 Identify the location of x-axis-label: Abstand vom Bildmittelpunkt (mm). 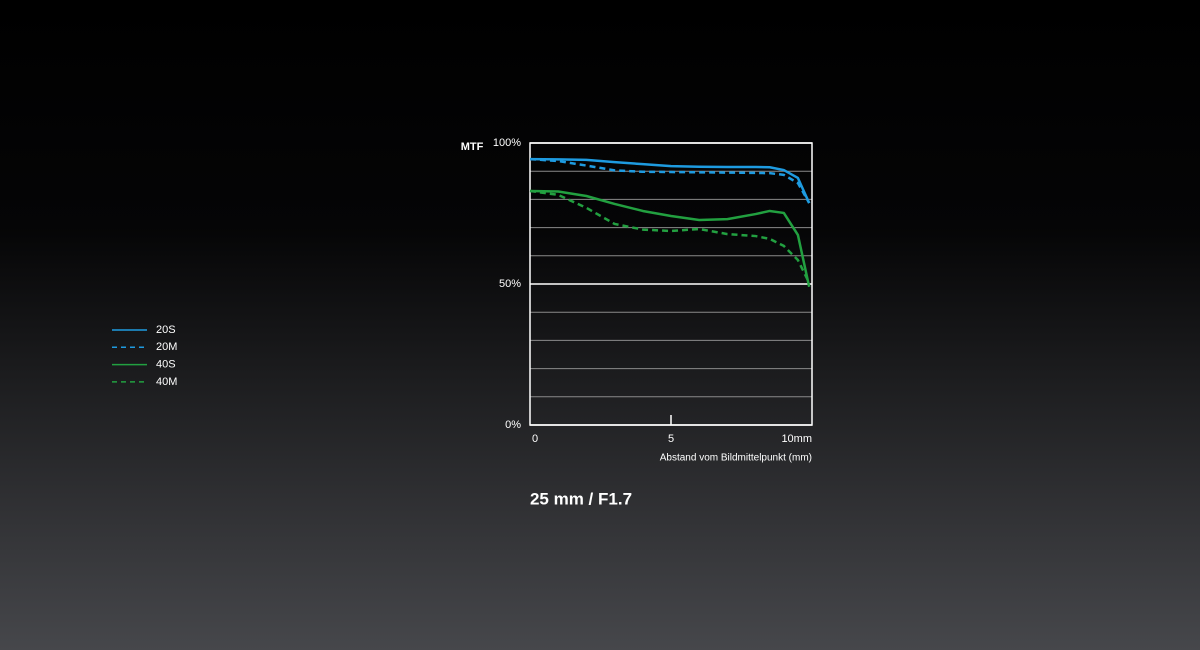
(736, 458).